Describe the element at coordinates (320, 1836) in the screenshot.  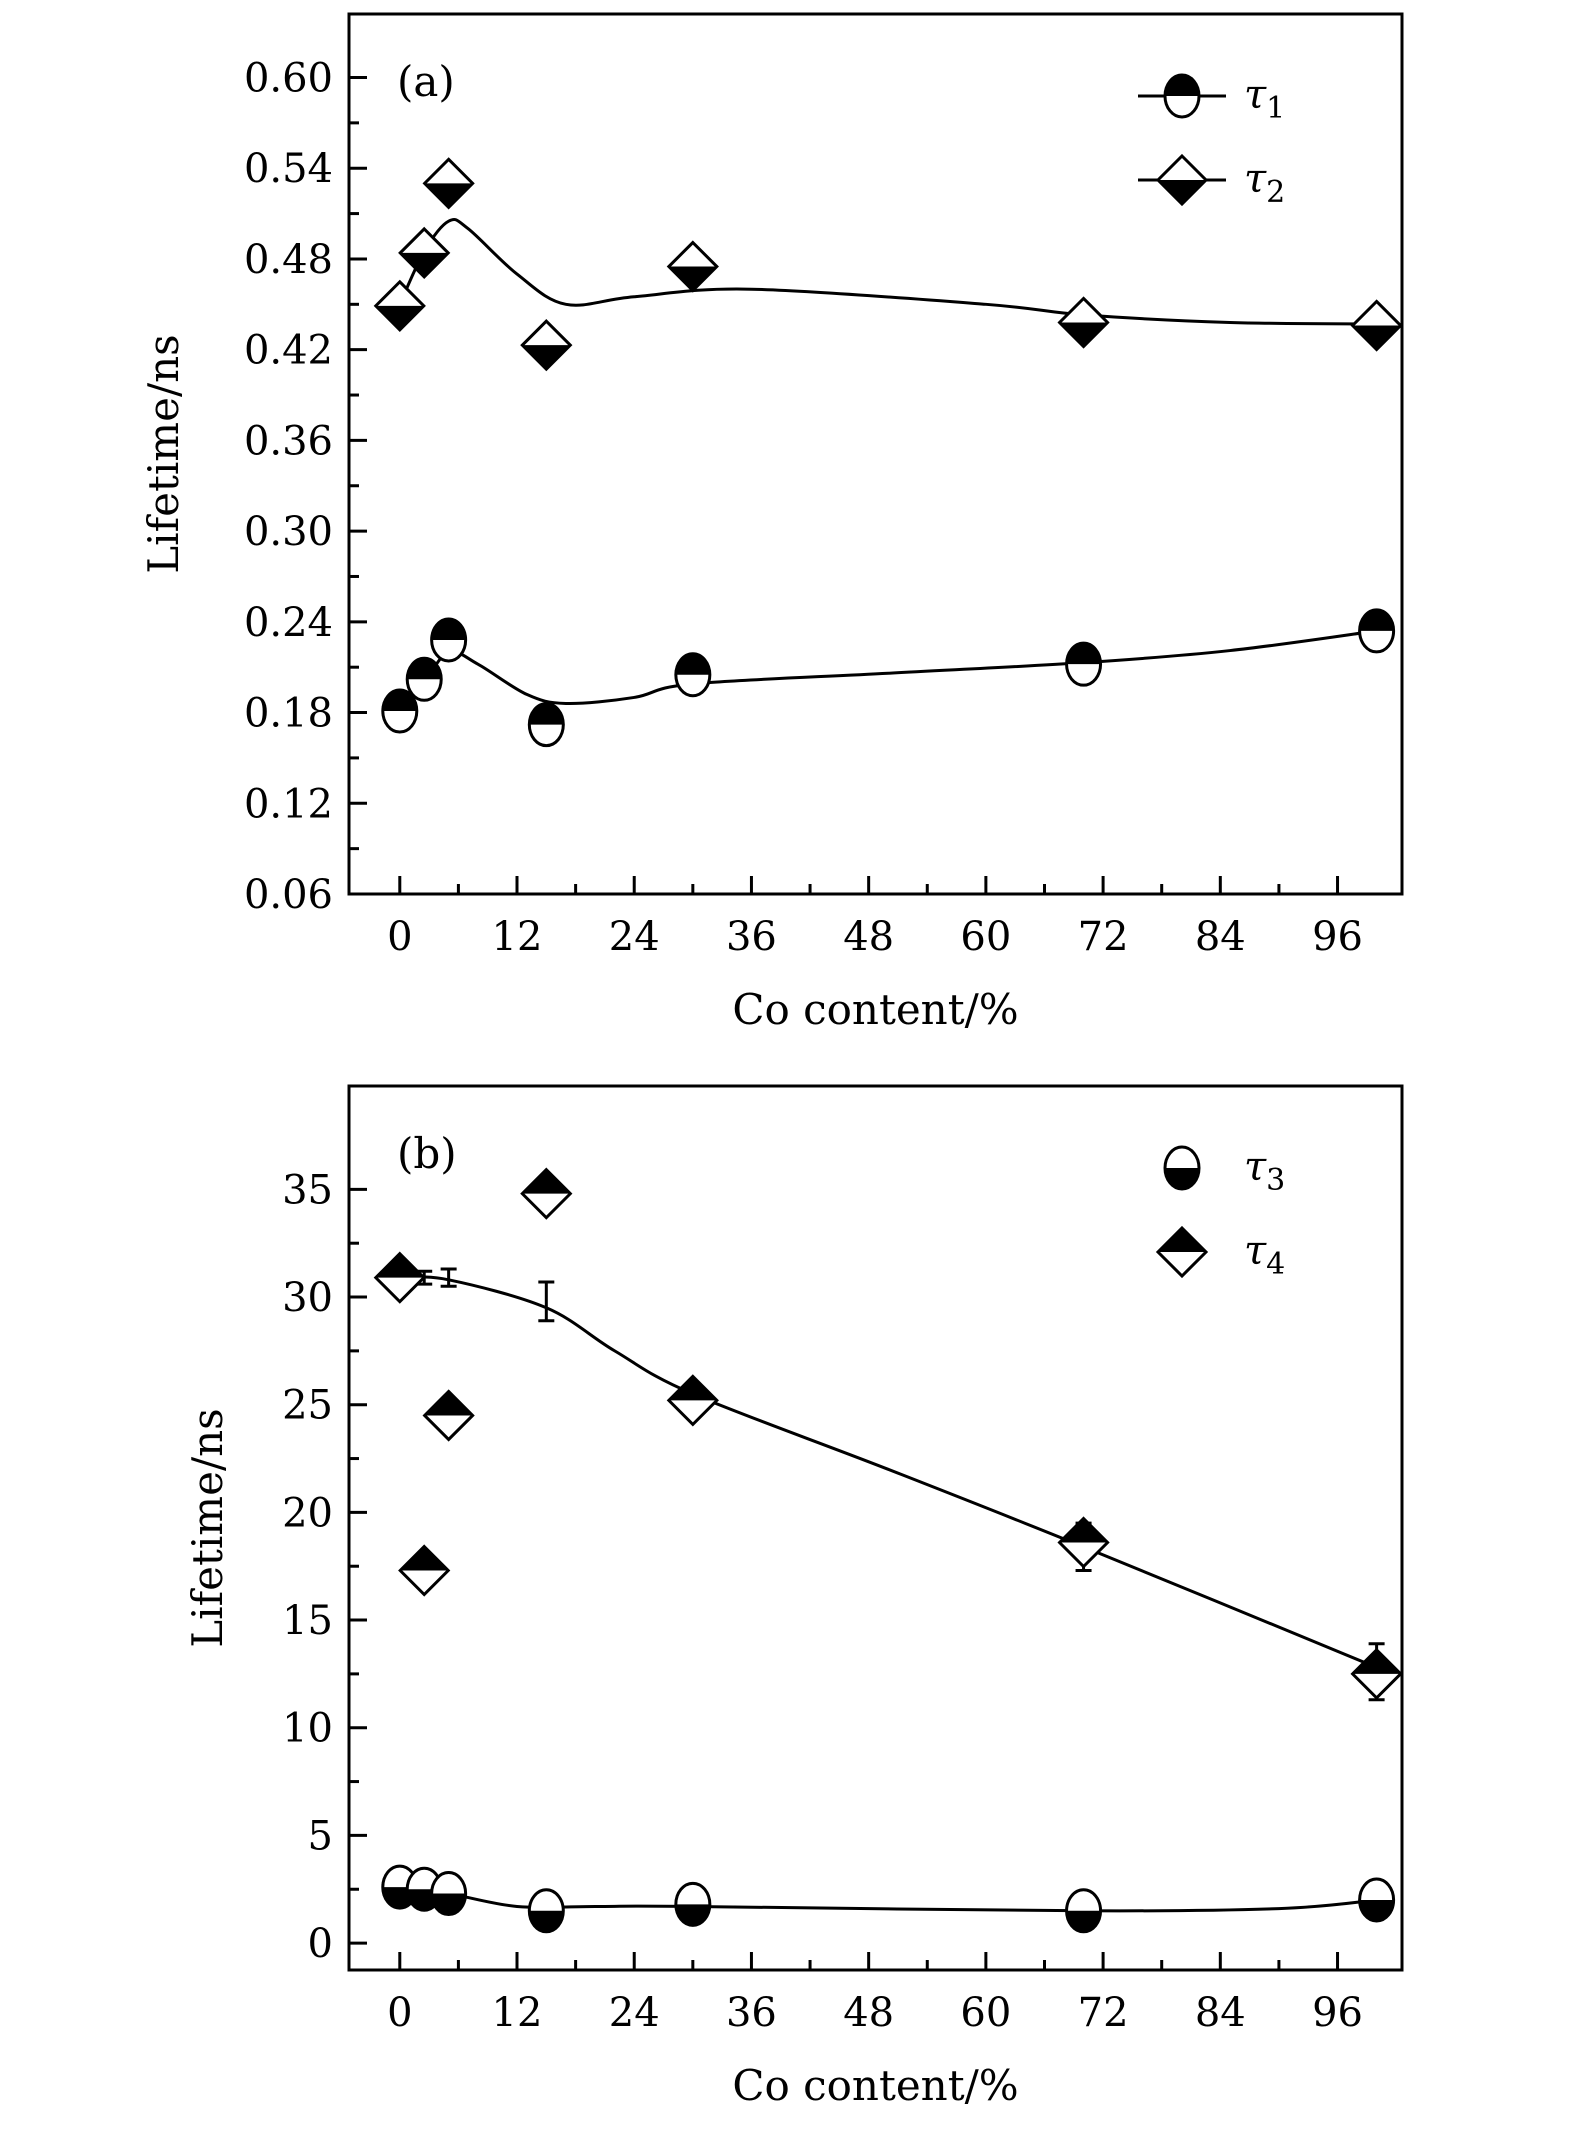
I see `y-tick-label: 5` at that location.